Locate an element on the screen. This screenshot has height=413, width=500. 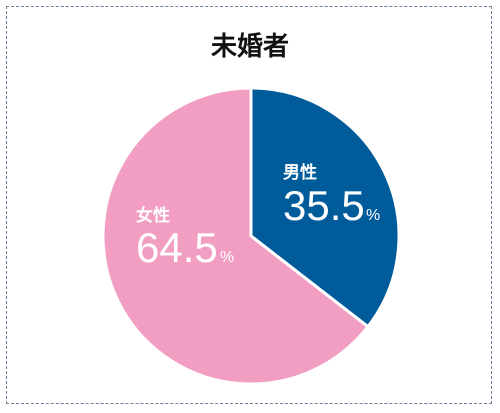
slice-value-male: 35.5 is located at coordinates (324, 205).